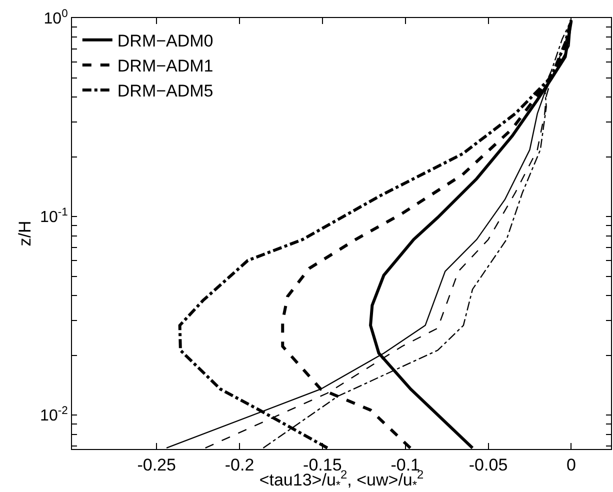  I want to click on legend-label: DRM−ADM1, so click(165, 66).